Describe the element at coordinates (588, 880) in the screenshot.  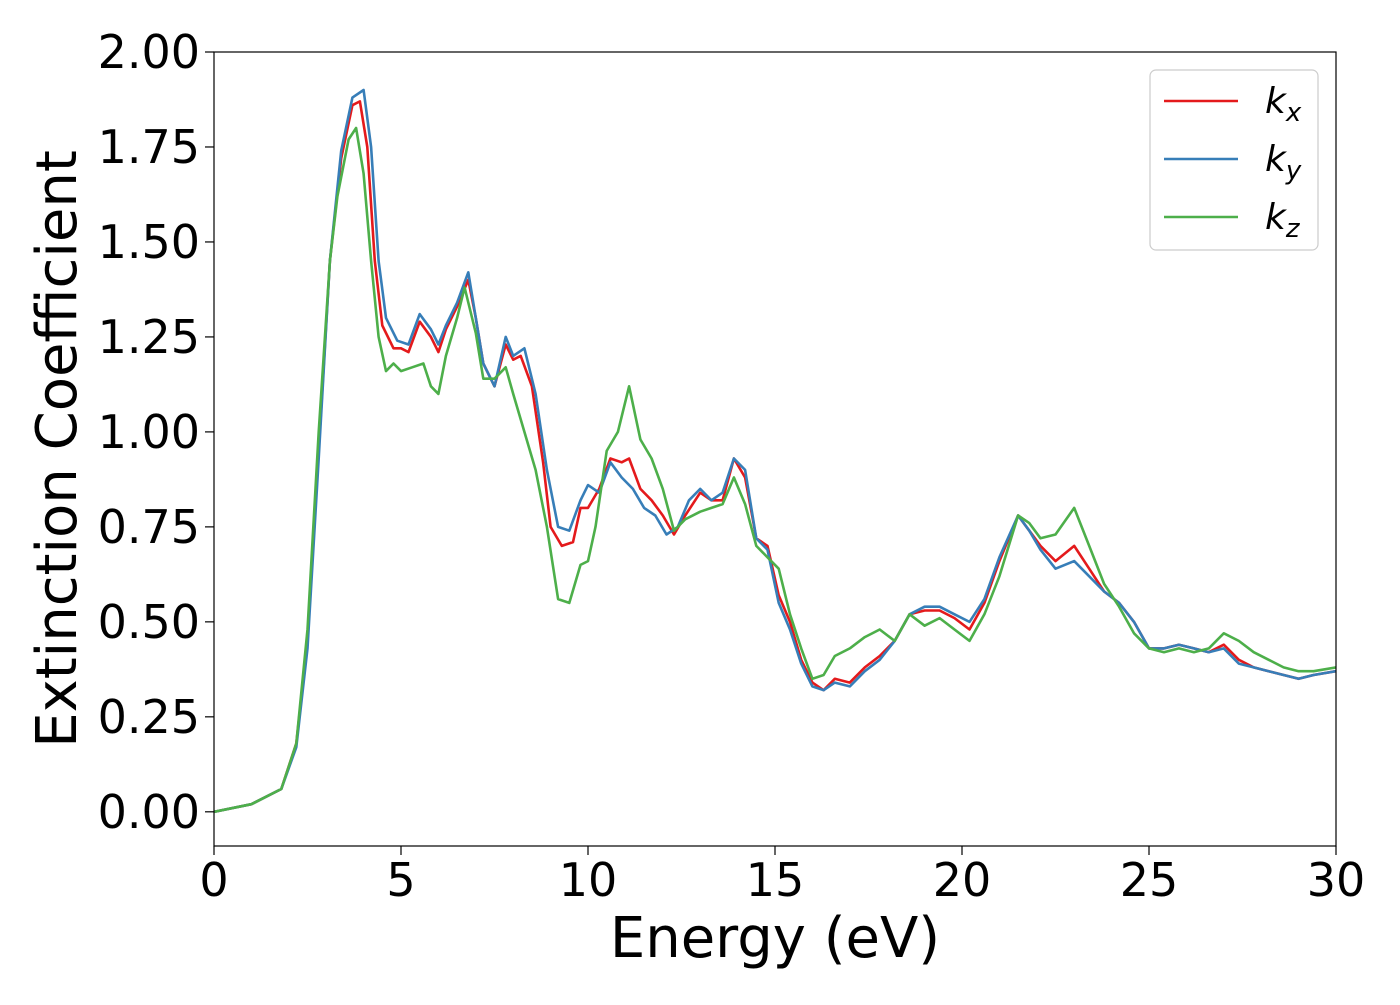
I see `x-tick-label: 10` at that location.